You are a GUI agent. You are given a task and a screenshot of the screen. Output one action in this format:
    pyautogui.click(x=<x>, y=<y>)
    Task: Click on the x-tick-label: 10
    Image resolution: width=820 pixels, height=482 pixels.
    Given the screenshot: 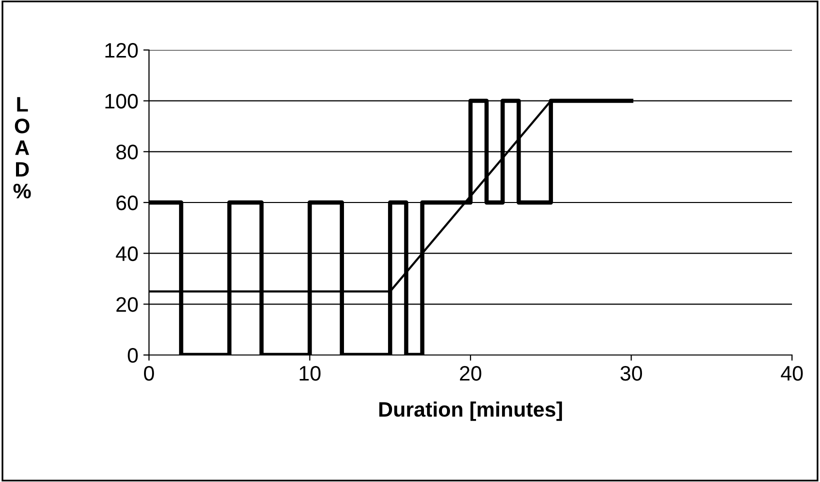 What is the action you would take?
    pyautogui.click(x=310, y=373)
    